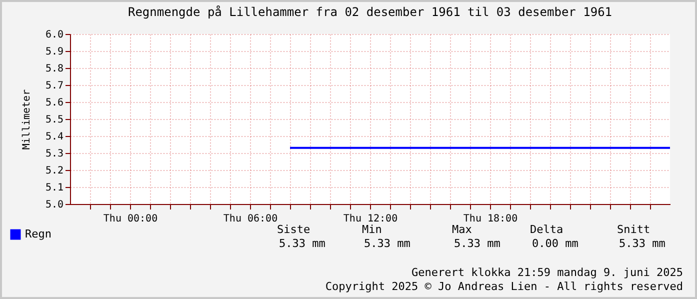  I want to click on x-tick-label: Thu 12:00, so click(370, 219).